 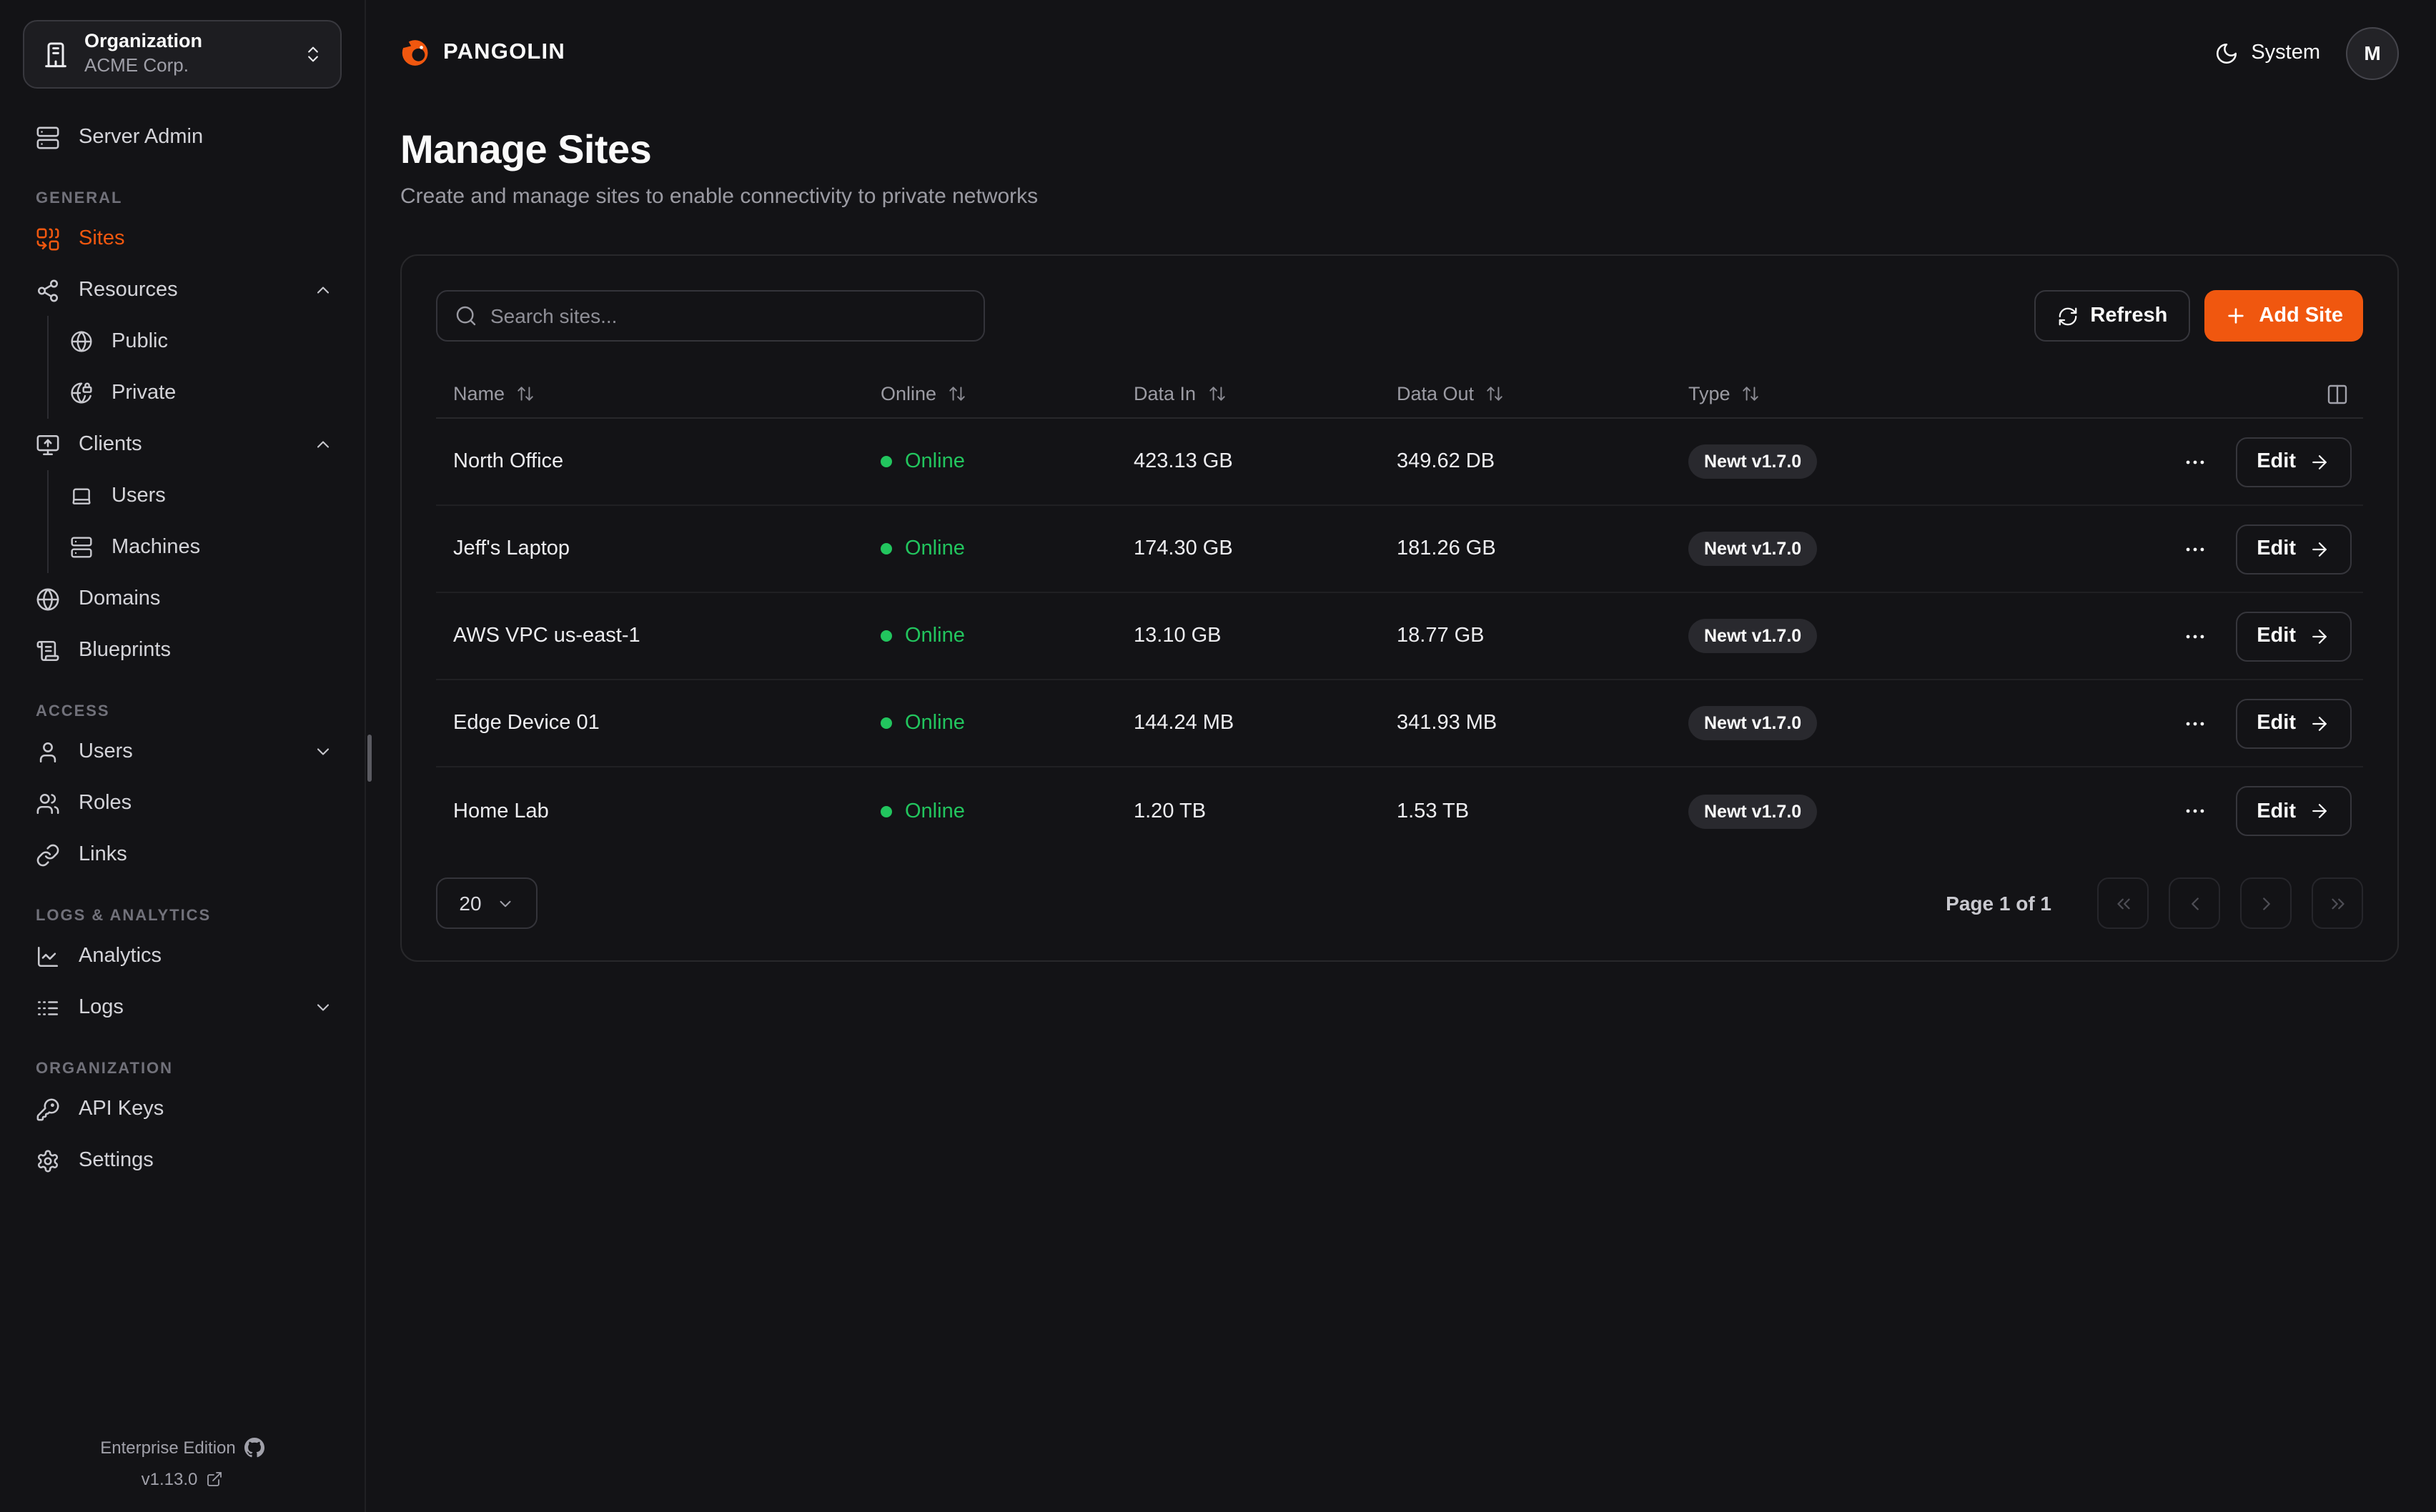 I want to click on site-data-in: 1.20 TB, so click(x=1171, y=811).